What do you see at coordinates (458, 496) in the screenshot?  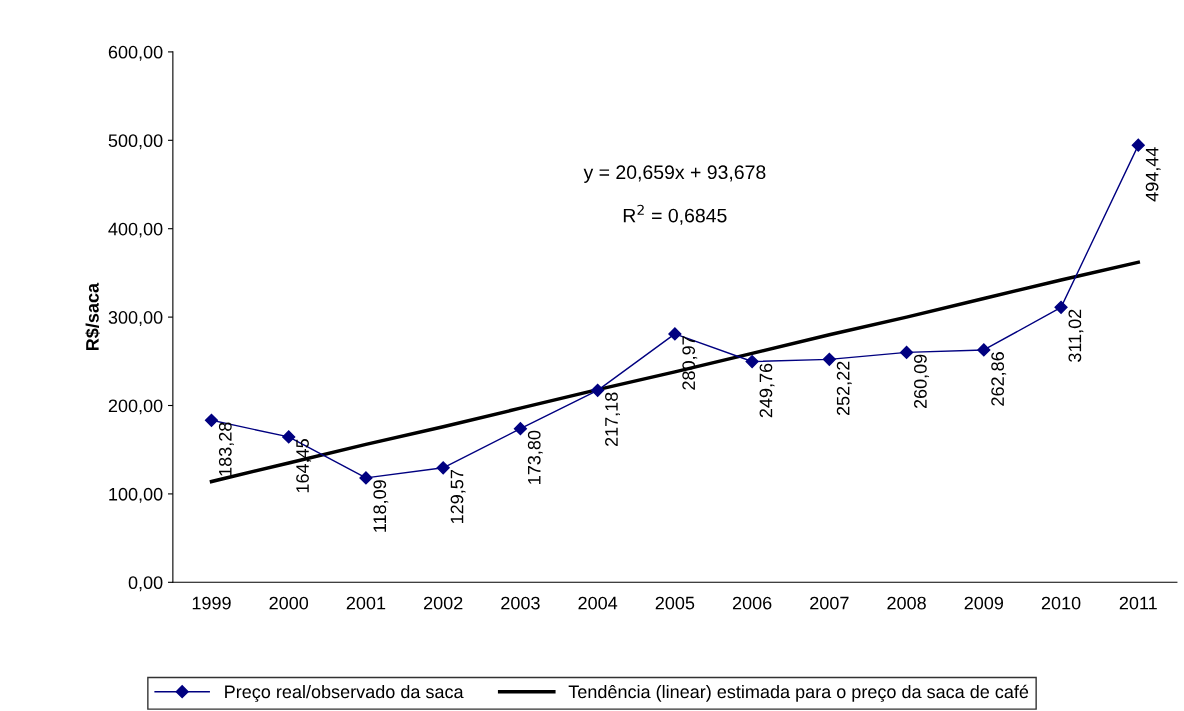 I see `data-label: 129,57` at bounding box center [458, 496].